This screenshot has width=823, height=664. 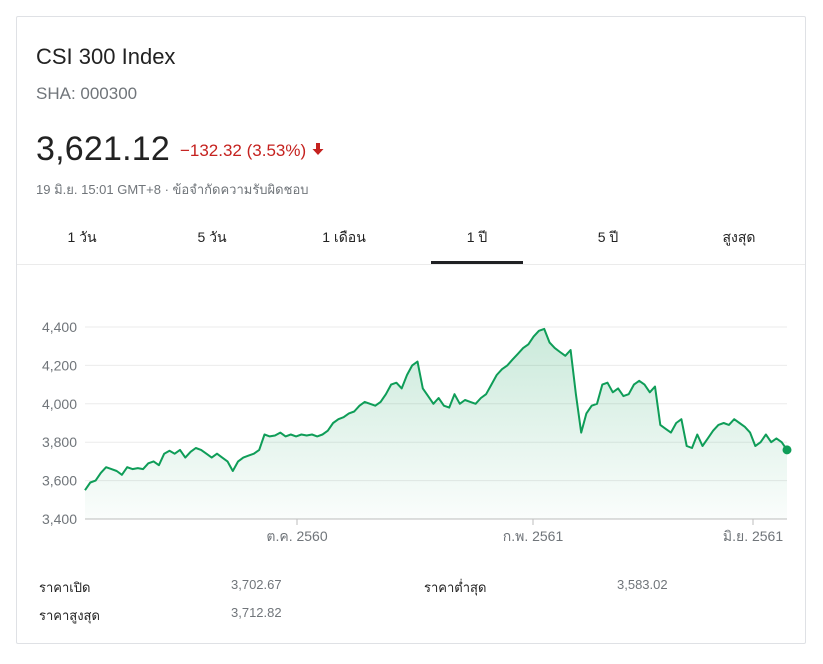 What do you see at coordinates (65, 587) in the screenshot?
I see `open-label: ราคาเปิด` at bounding box center [65, 587].